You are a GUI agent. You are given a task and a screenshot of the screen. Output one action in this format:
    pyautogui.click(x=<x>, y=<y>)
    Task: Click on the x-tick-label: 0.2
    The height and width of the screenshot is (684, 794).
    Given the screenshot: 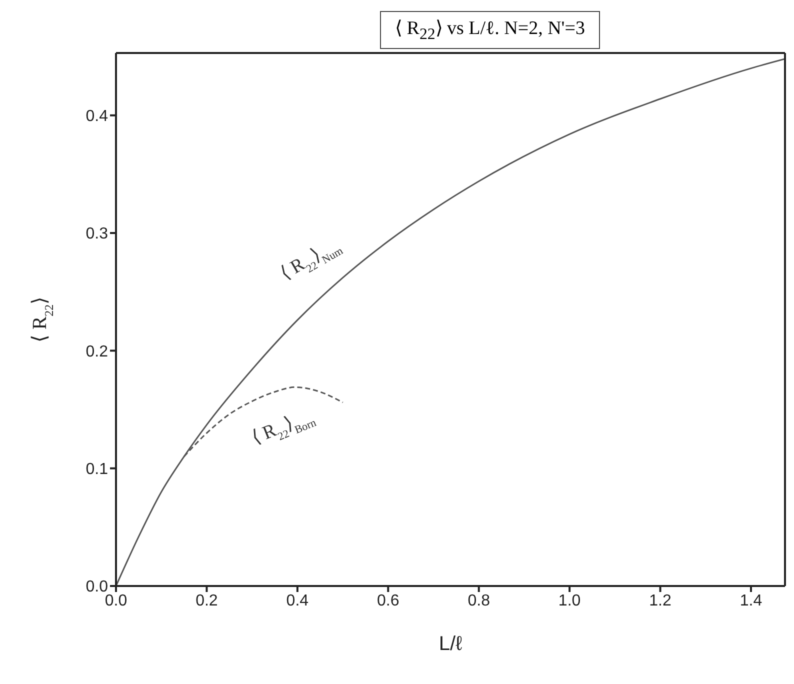 What is the action you would take?
    pyautogui.click(x=207, y=601)
    